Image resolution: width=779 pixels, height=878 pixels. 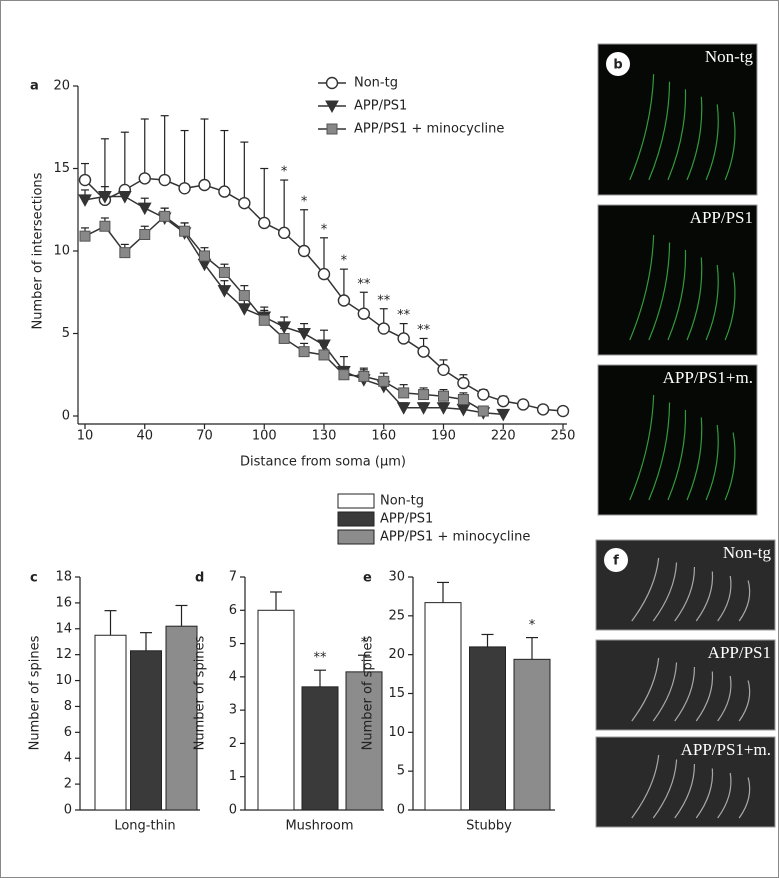 What do you see at coordinates (199, 578) in the screenshot?
I see `panel-label: d` at bounding box center [199, 578].